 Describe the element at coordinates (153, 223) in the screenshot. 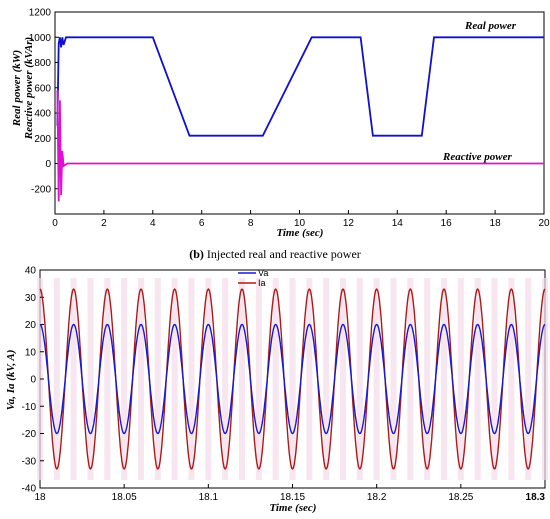

I see `x-tick-label: 4` at that location.